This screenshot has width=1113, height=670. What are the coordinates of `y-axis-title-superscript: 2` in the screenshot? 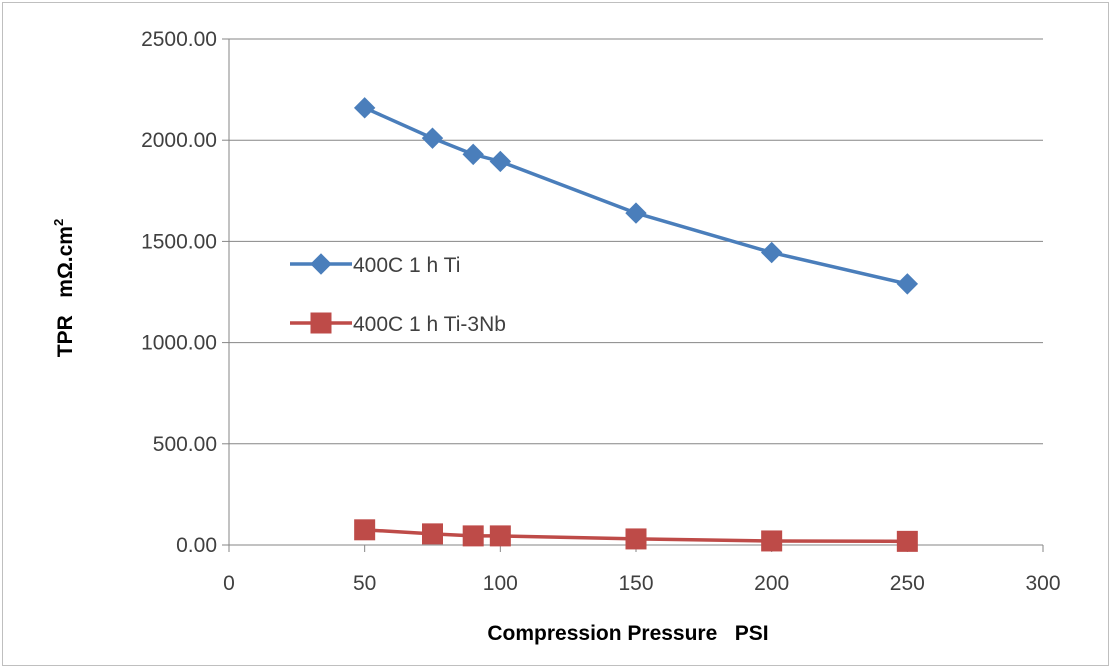 It's located at (58, 222).